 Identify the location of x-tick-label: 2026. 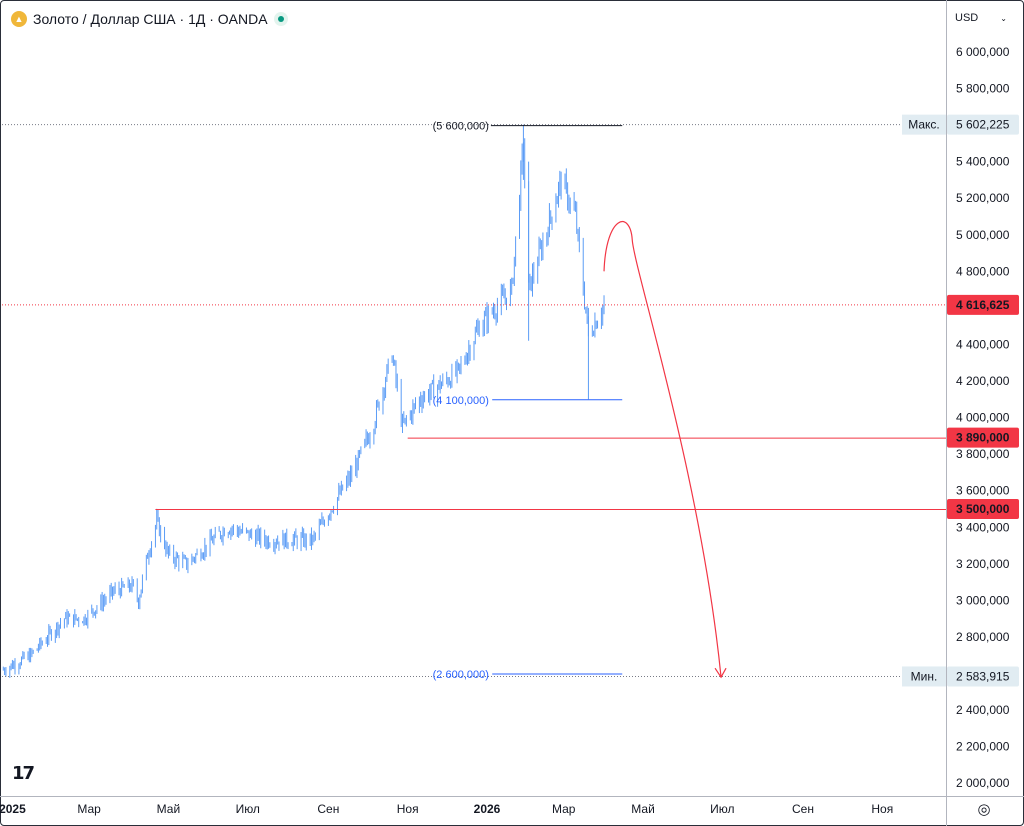
(487, 809).